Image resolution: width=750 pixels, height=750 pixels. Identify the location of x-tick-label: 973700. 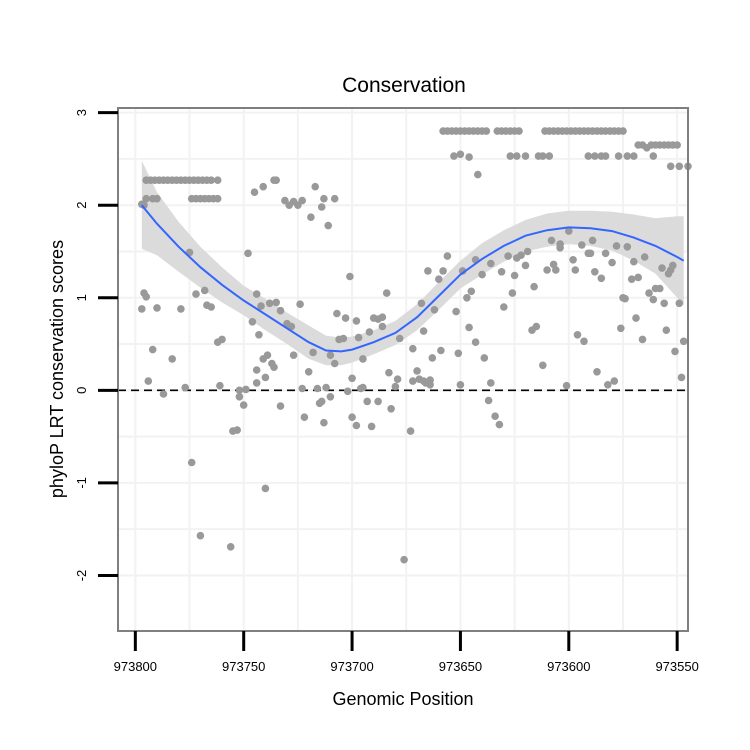
(351, 666).